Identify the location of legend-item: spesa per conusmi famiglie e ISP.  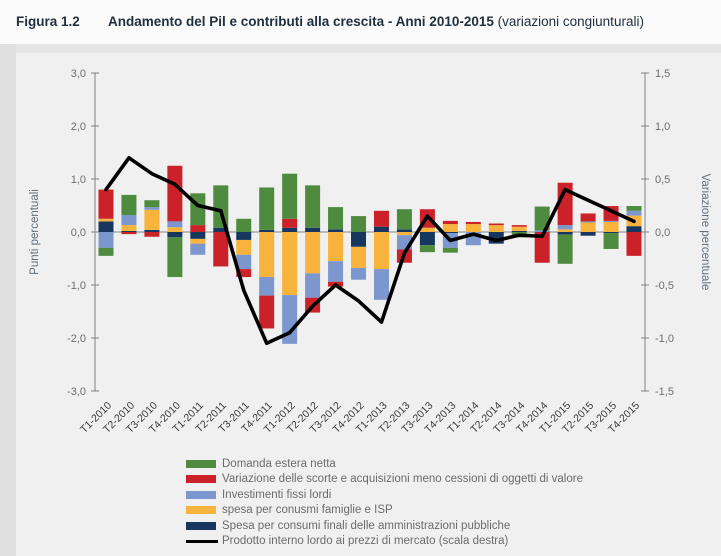
(384, 511).